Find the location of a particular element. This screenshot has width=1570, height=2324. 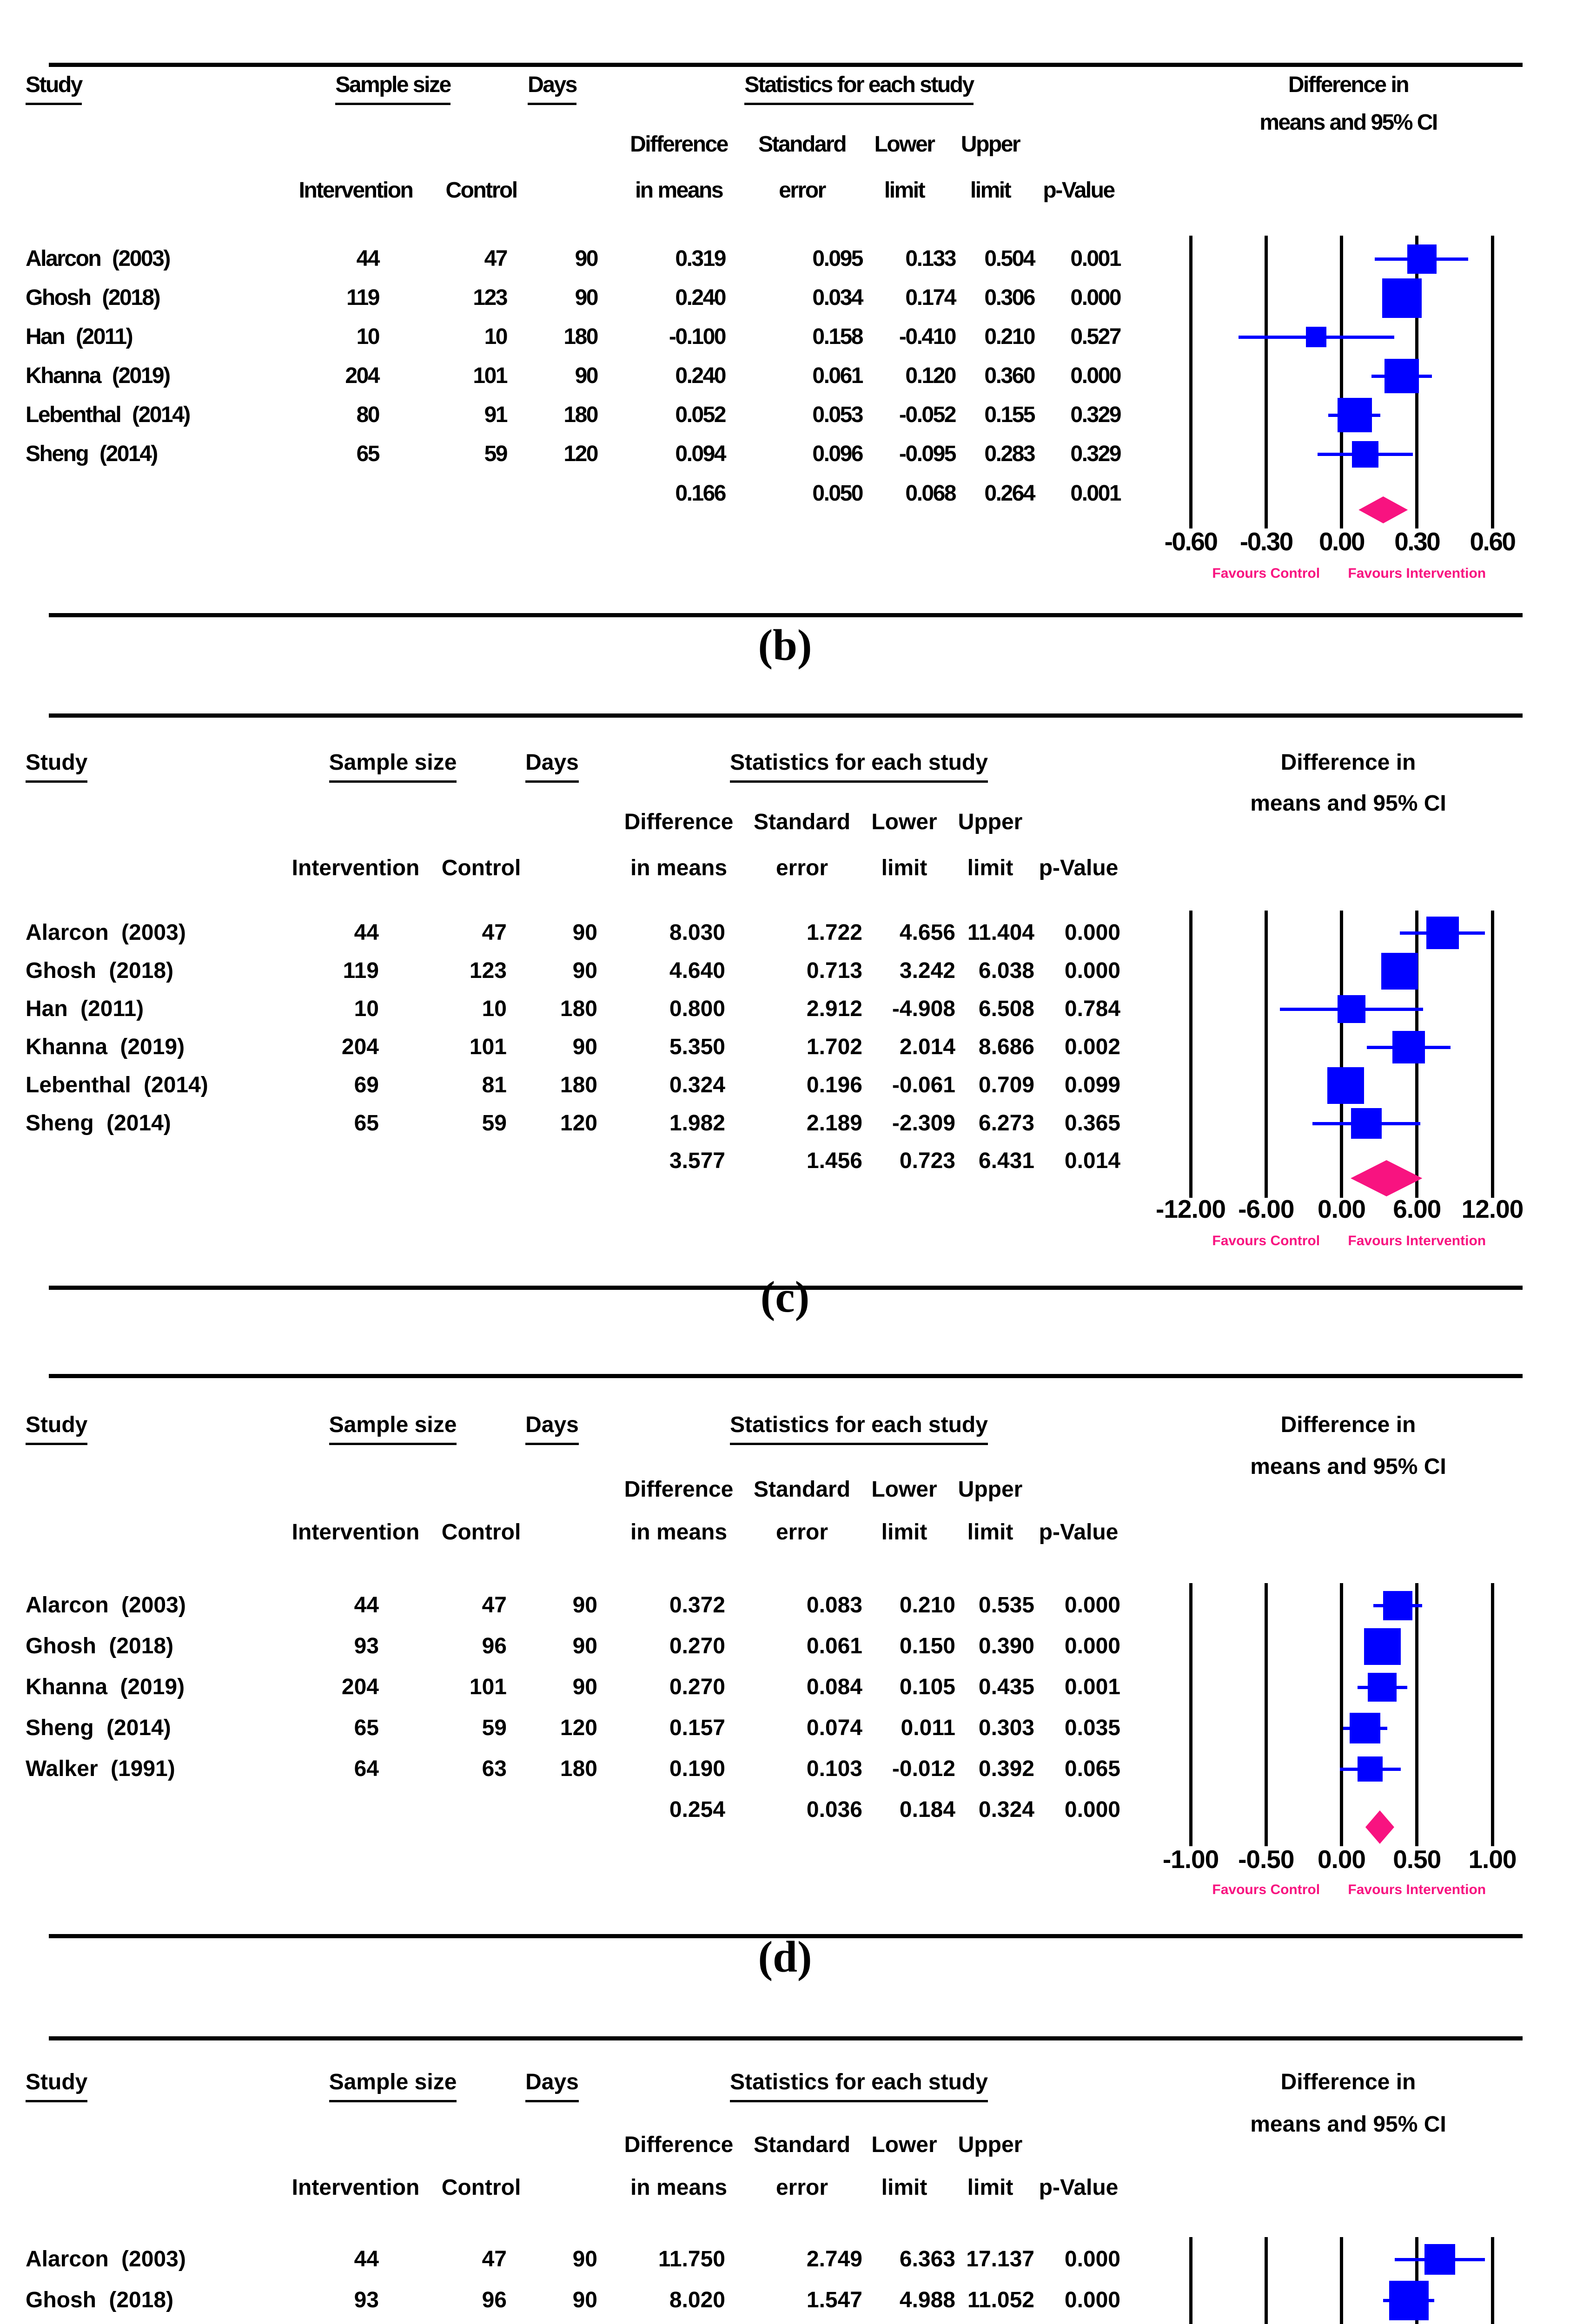

control-n-cell: 59 is located at coordinates (495, 1123).